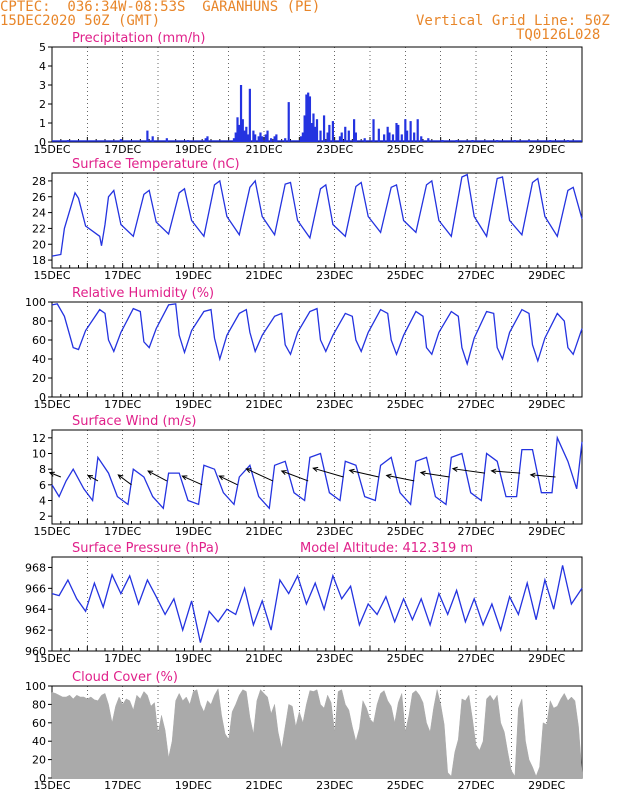 This screenshot has width=618, height=800. What do you see at coordinates (405, 275) in the screenshot?
I see `temp-x-tick-label: 25DEC` at bounding box center [405, 275].